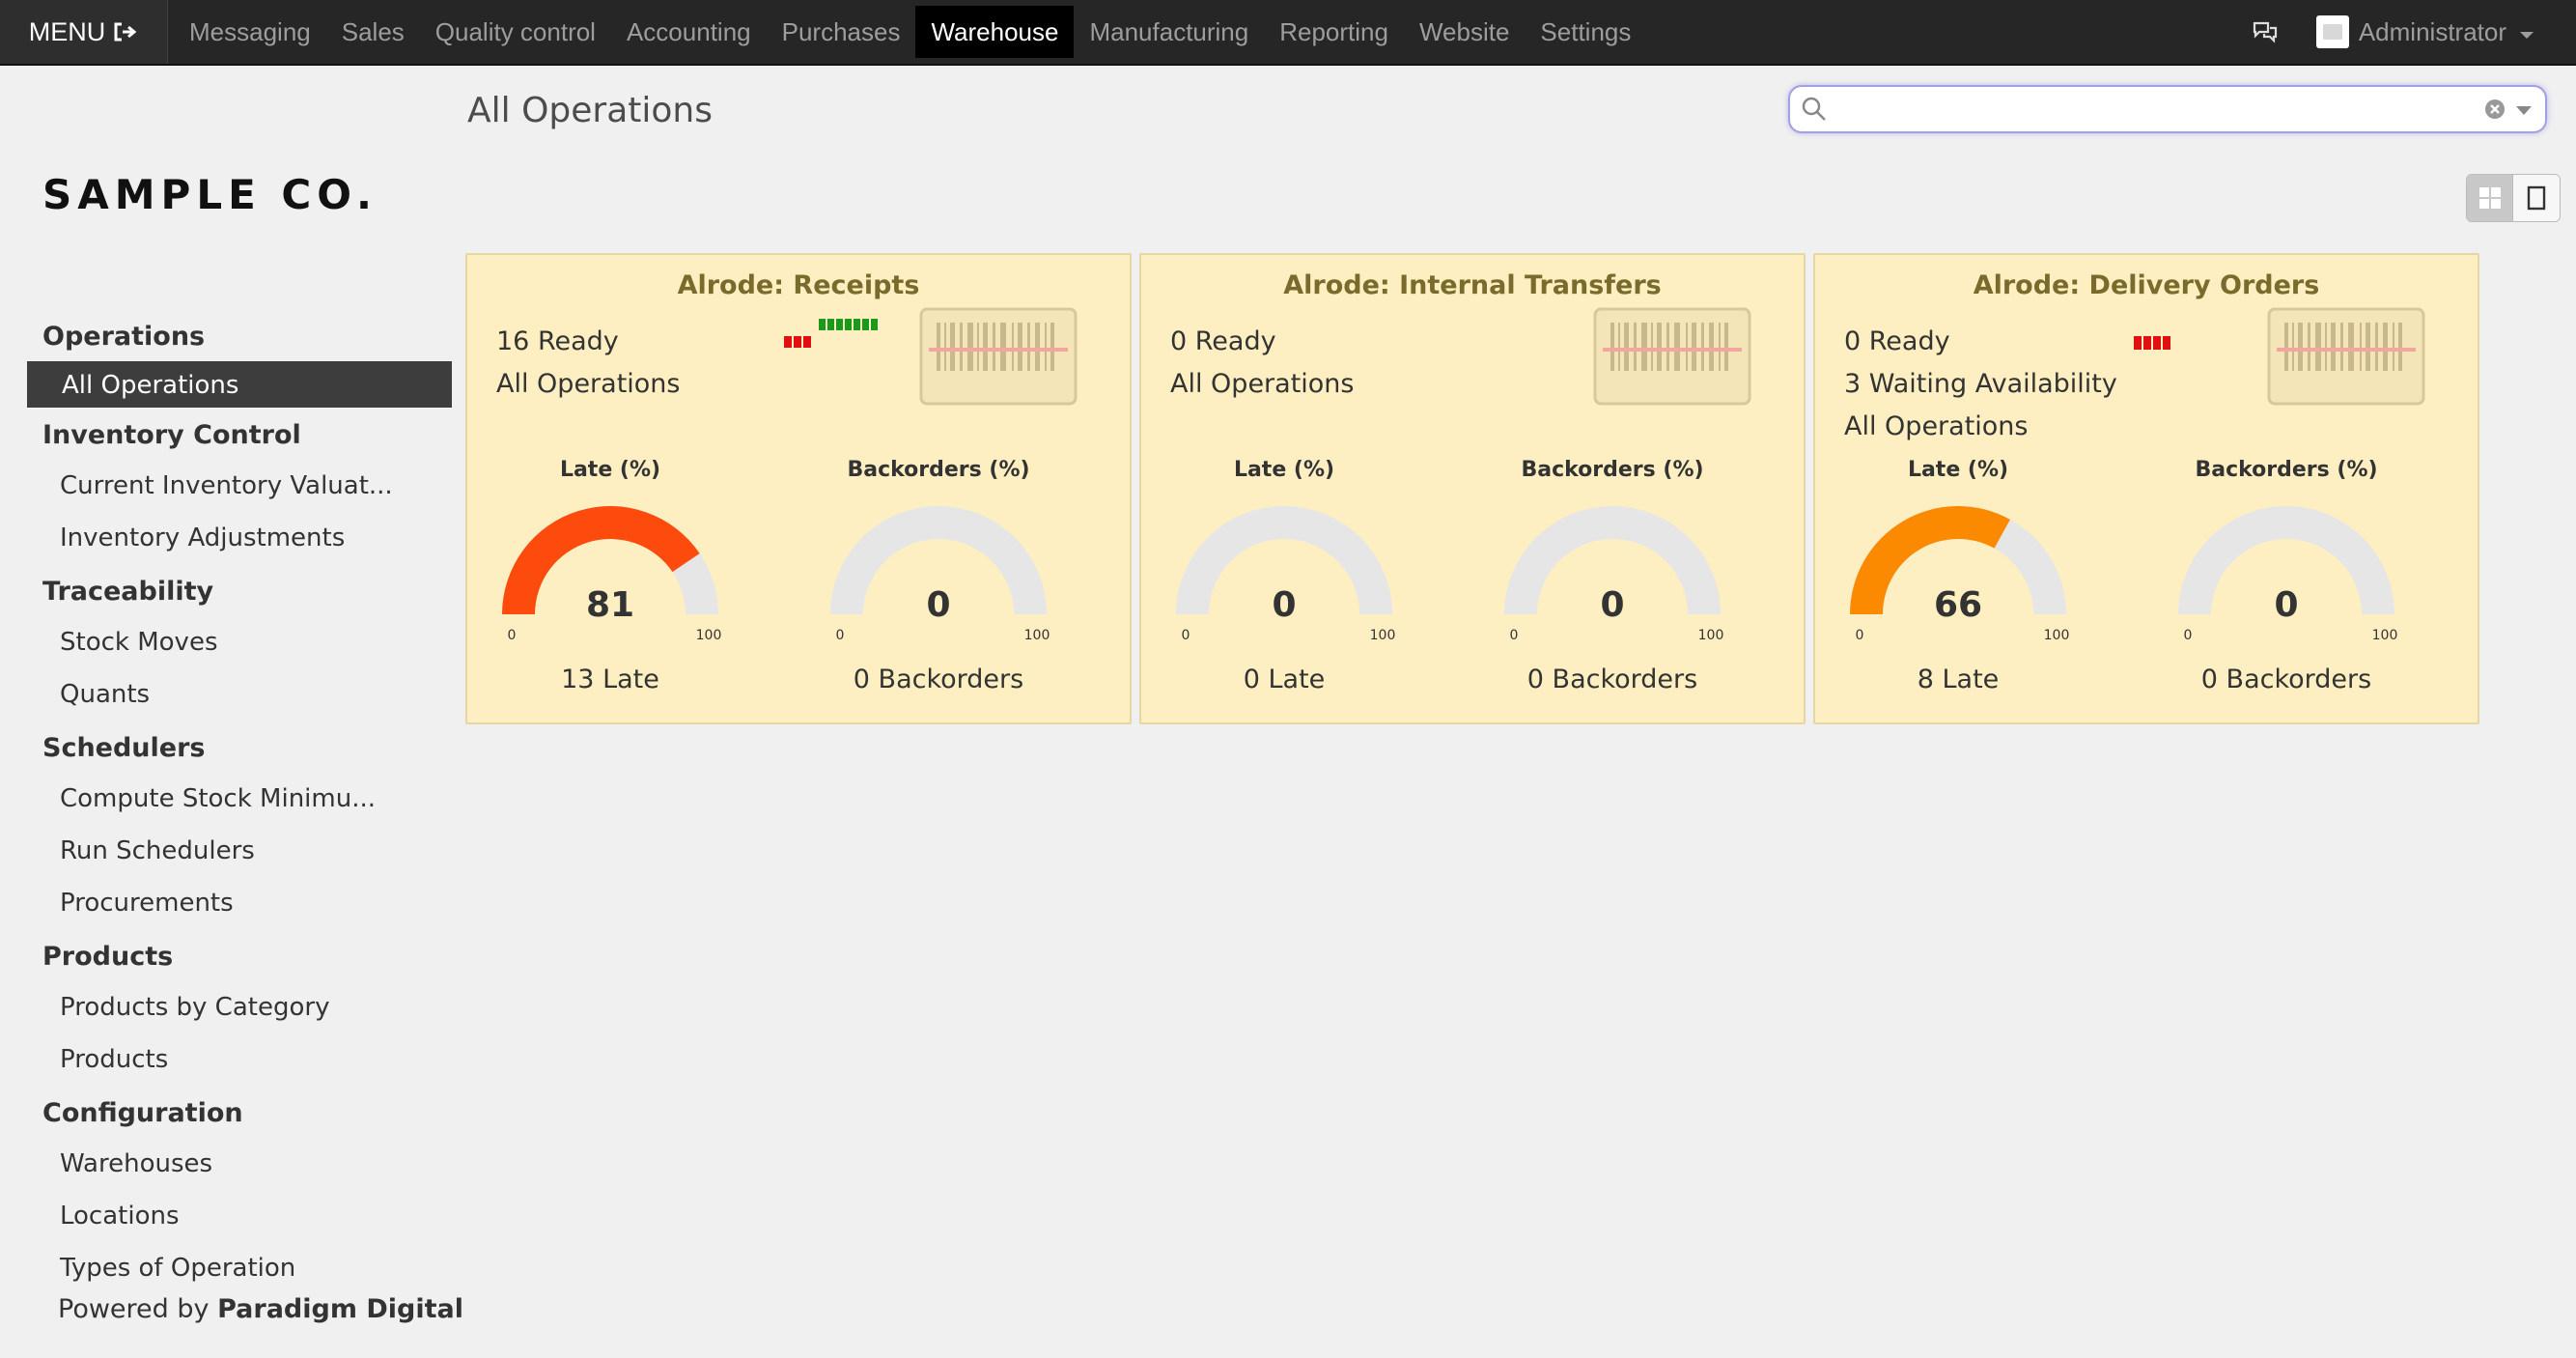  Describe the element at coordinates (1814, 109) in the screenshot. I see `search-icon` at that location.